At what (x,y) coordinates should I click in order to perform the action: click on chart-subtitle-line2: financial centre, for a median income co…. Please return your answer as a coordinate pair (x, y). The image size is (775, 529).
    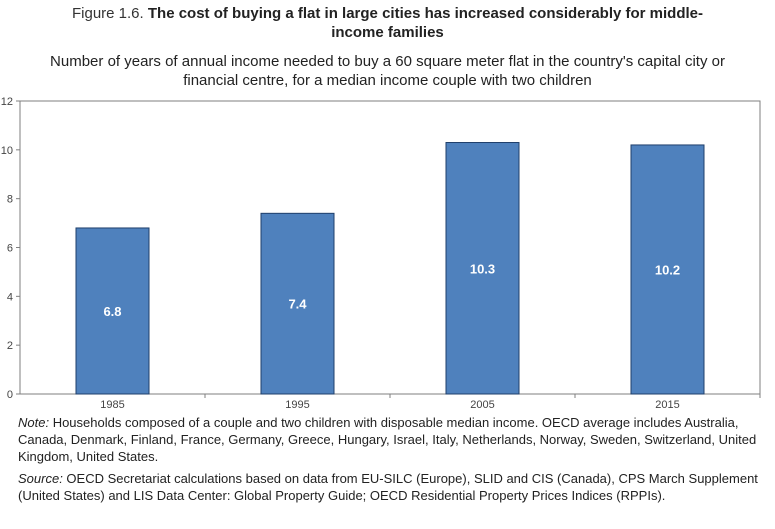
    Looking at the image, I should click on (387, 80).